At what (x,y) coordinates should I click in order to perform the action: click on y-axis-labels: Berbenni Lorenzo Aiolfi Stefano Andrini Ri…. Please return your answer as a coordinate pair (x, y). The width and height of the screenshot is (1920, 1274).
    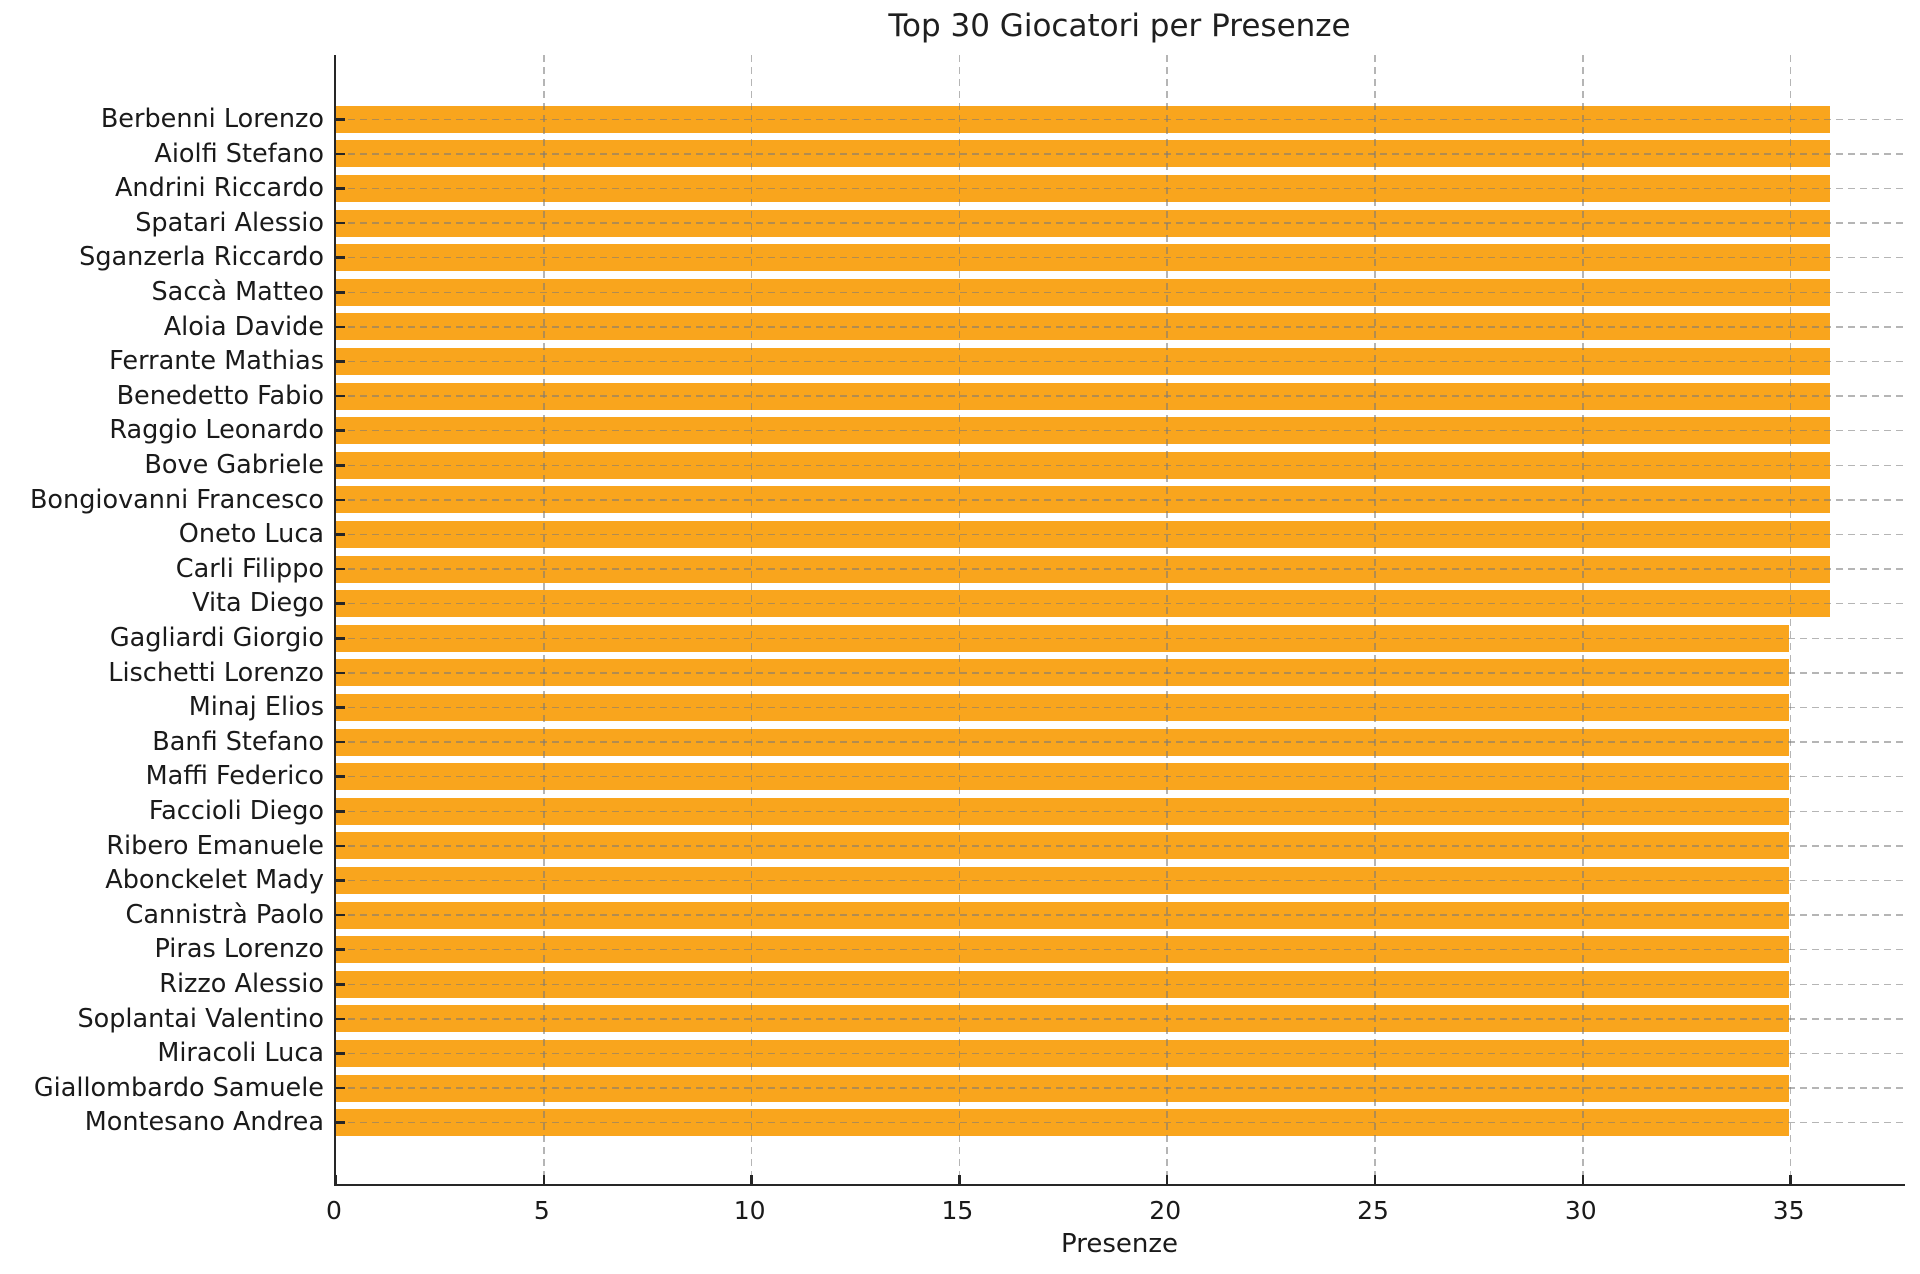
    Looking at the image, I should click on (162, 620).